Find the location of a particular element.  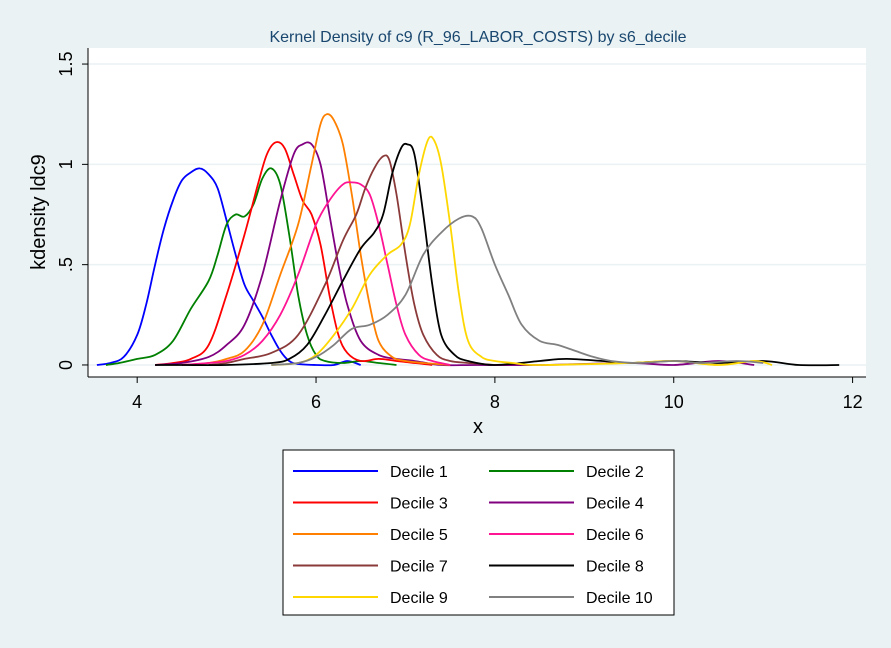

y-tick-label-2: 1 is located at coordinates (66, 164).